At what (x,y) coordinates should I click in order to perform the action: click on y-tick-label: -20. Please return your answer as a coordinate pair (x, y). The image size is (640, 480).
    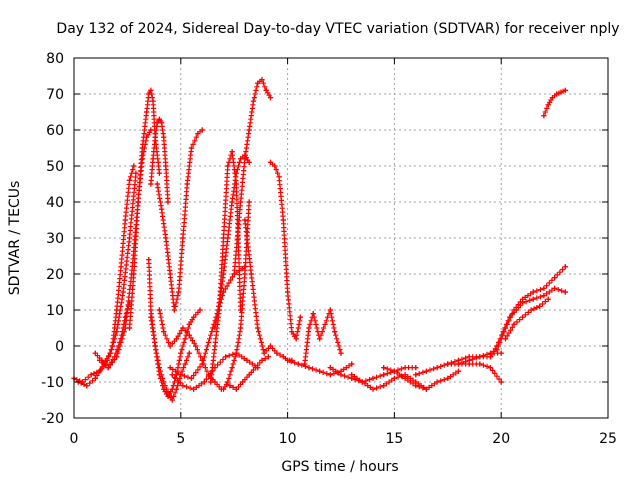
    Looking at the image, I should click on (52, 419).